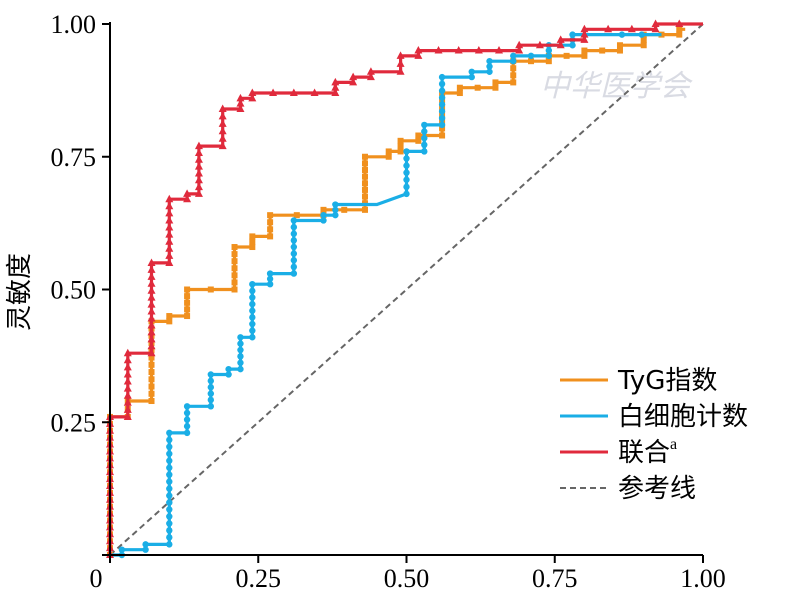 The image size is (789, 593). I want to click on y-axis-label: 灵敏度, so click(20, 292).